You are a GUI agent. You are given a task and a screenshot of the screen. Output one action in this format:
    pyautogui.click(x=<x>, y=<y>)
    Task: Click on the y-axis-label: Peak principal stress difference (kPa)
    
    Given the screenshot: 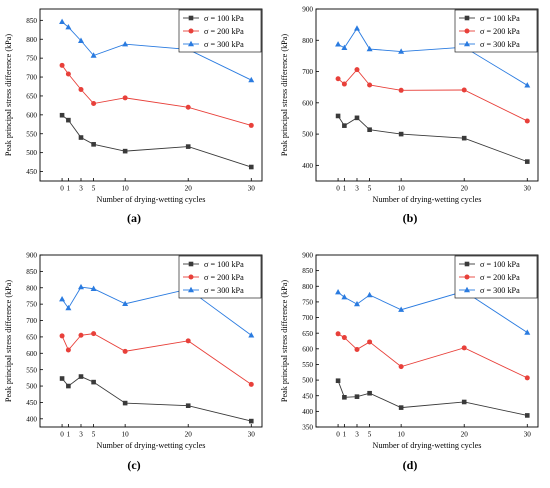 What is the action you would take?
    pyautogui.click(x=284, y=95)
    